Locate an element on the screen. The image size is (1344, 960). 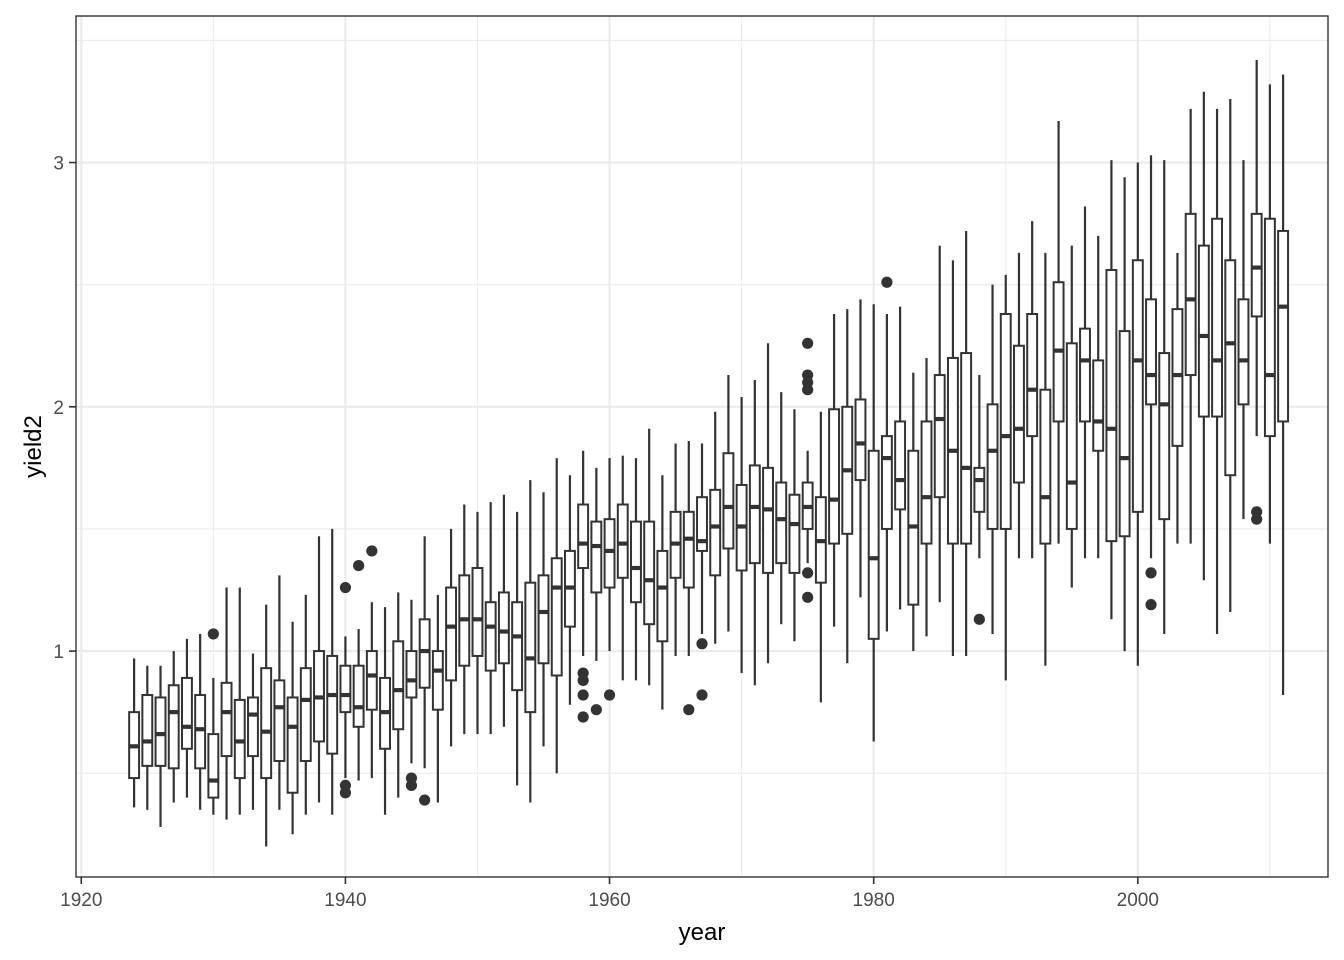
box-1997 is located at coordinates (1098, 397).